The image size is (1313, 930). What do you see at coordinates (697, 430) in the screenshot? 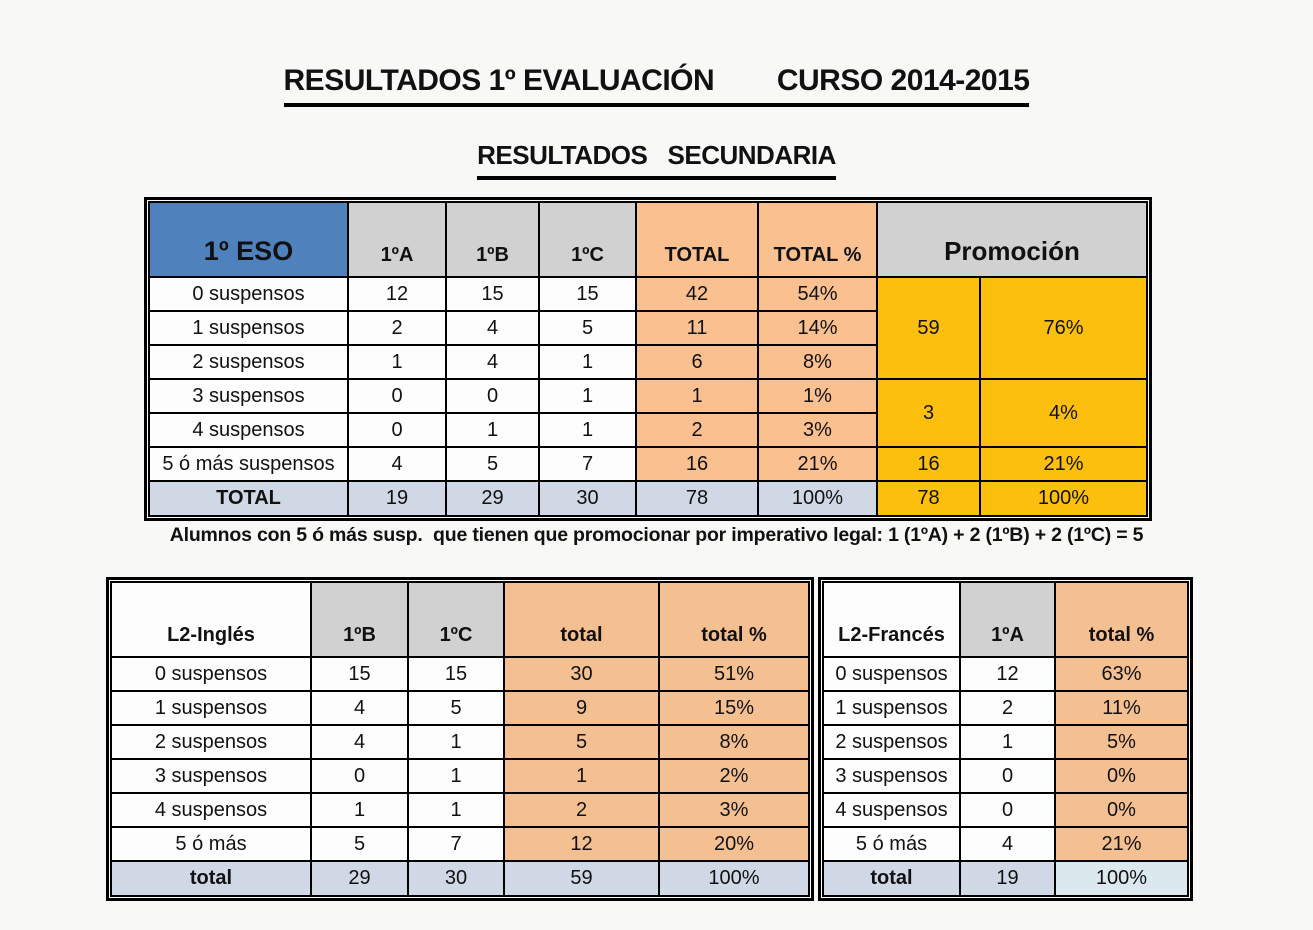
I see `cell-total: 2` at bounding box center [697, 430].